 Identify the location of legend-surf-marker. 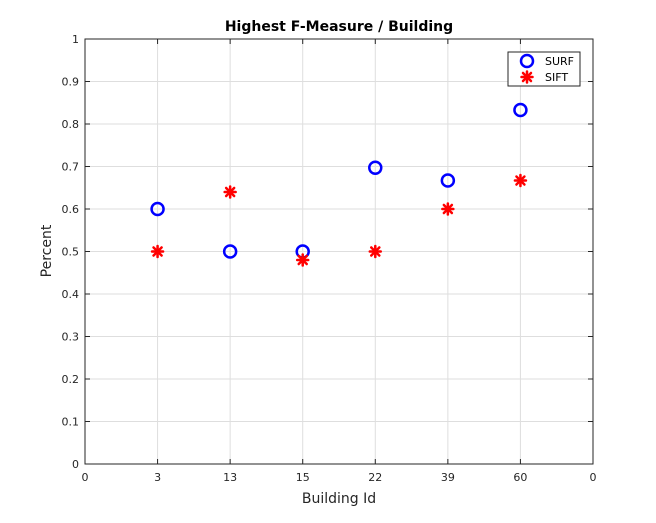
(527, 61).